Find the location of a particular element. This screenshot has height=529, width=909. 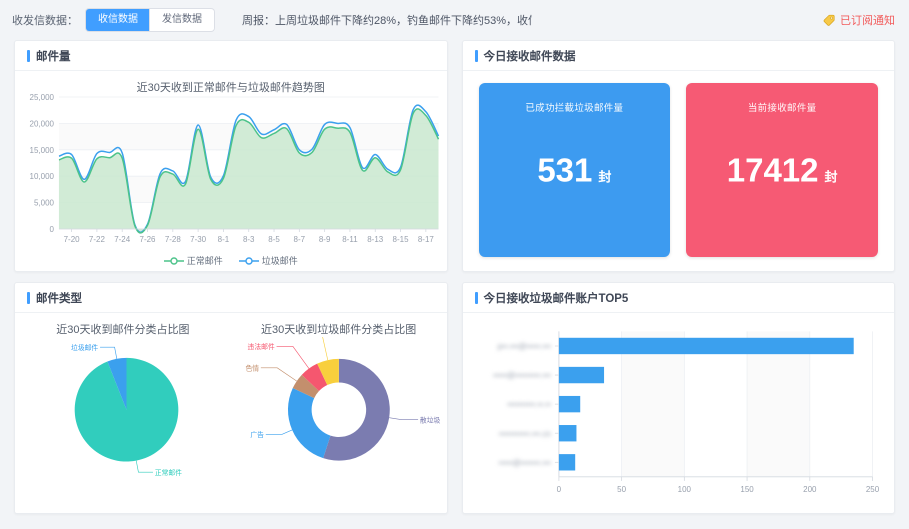

svg-text: 7-28 is located at coordinates (173, 239).